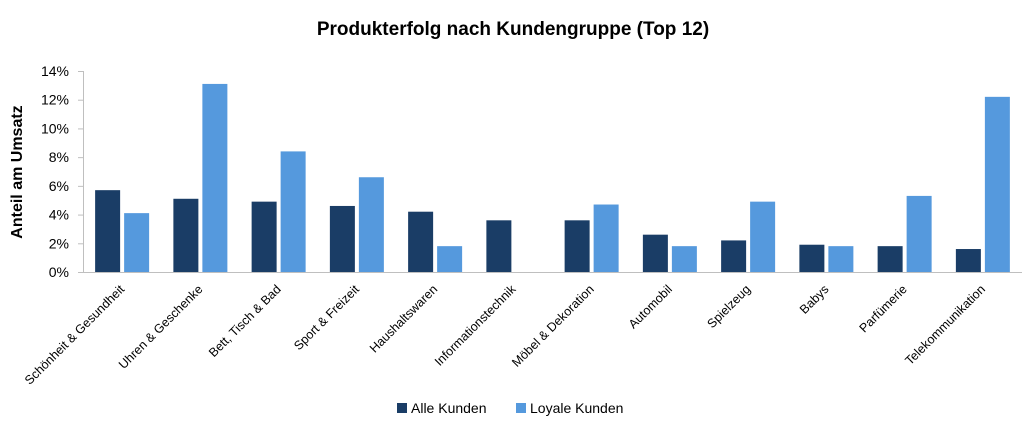  Describe the element at coordinates (513, 29) in the screenshot. I see `chart-title: Produkterfolg nach Kundengruppe (Top 12)` at that location.